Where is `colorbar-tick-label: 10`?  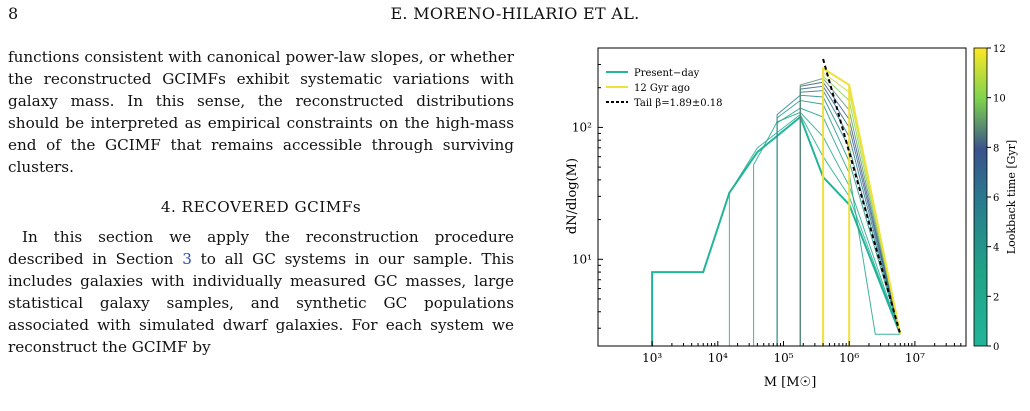 colorbar-tick-label: 10 is located at coordinates (999, 99).